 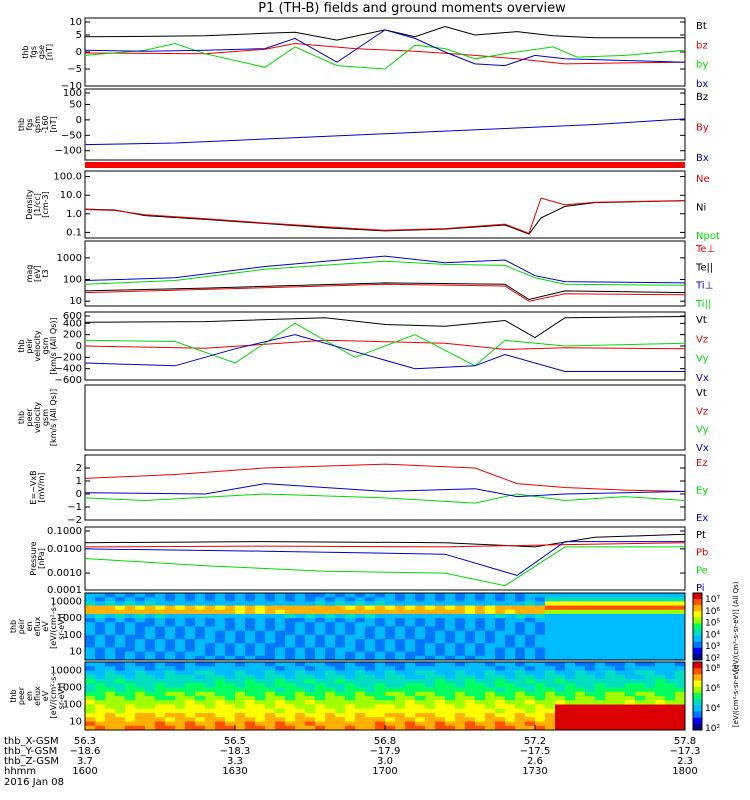 What do you see at coordinates (697, 696) in the screenshot?
I see `colorbar-frame` at bounding box center [697, 696].